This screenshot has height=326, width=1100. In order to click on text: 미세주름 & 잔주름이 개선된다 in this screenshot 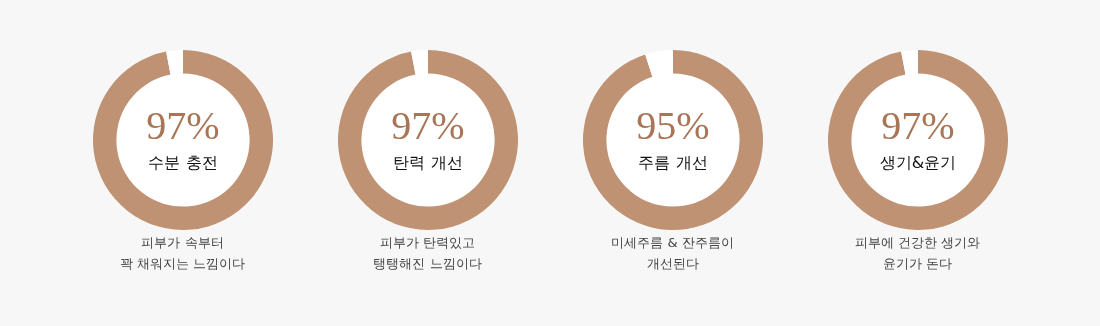, I will do `click(672, 253)`.